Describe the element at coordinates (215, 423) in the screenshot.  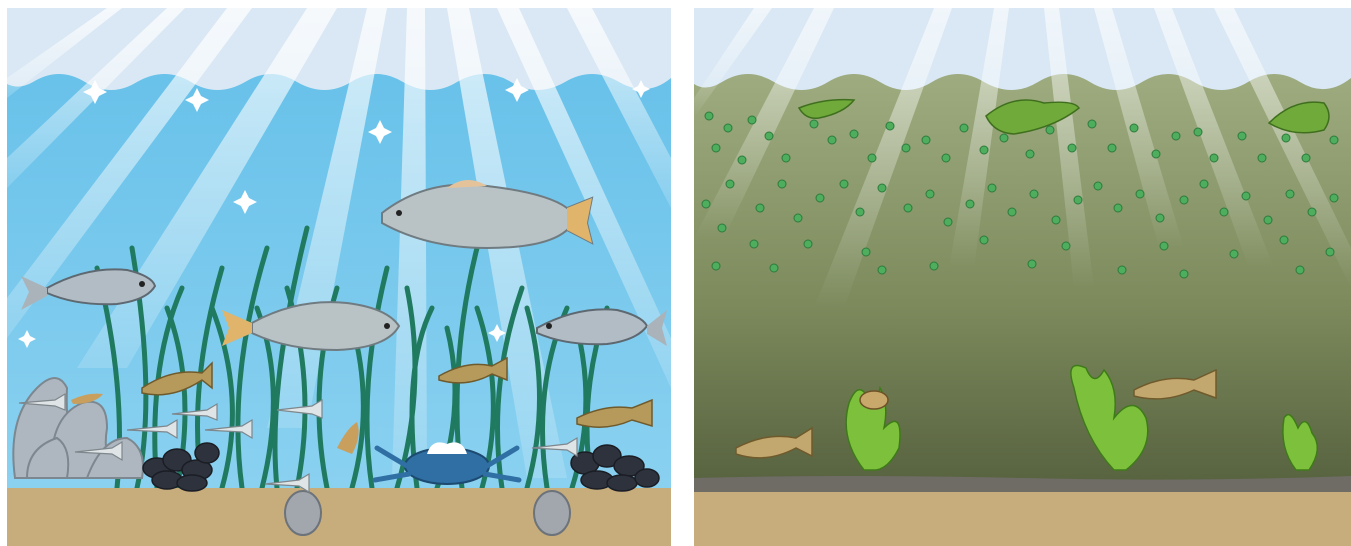
I see `shrimp-icon` at that location.